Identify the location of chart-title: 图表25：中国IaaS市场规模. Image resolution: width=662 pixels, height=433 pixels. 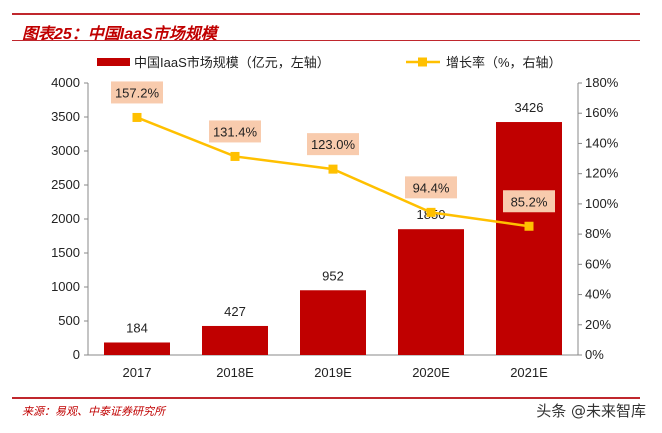
(119, 34).